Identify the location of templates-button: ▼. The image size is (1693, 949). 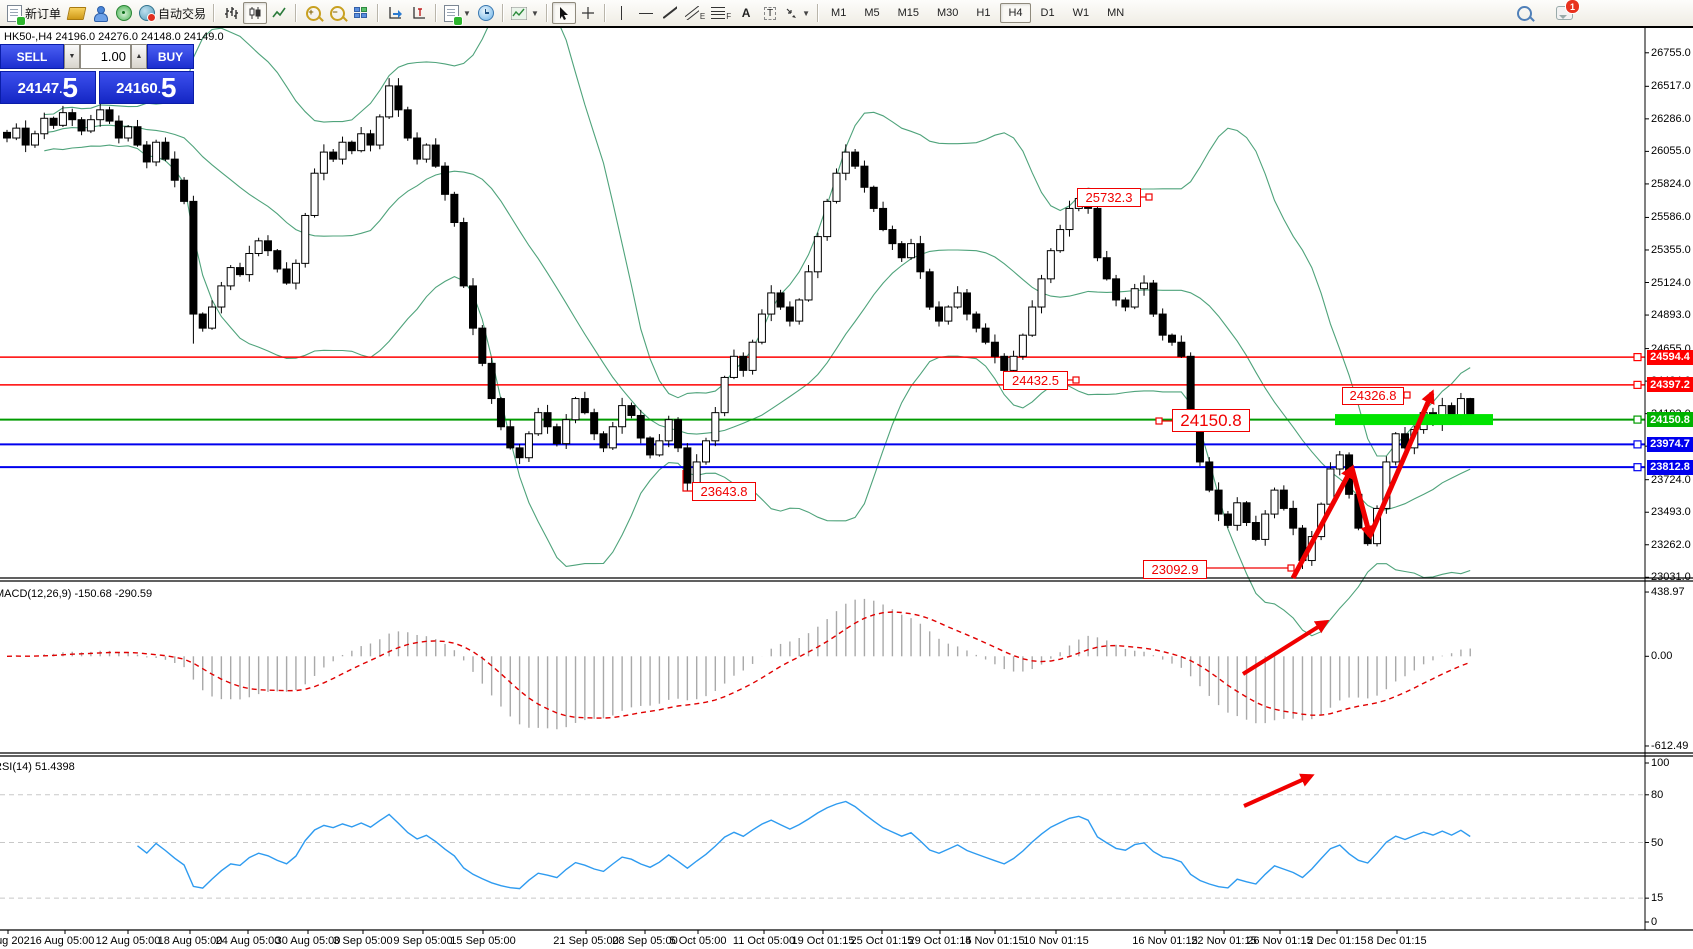
(525, 13).